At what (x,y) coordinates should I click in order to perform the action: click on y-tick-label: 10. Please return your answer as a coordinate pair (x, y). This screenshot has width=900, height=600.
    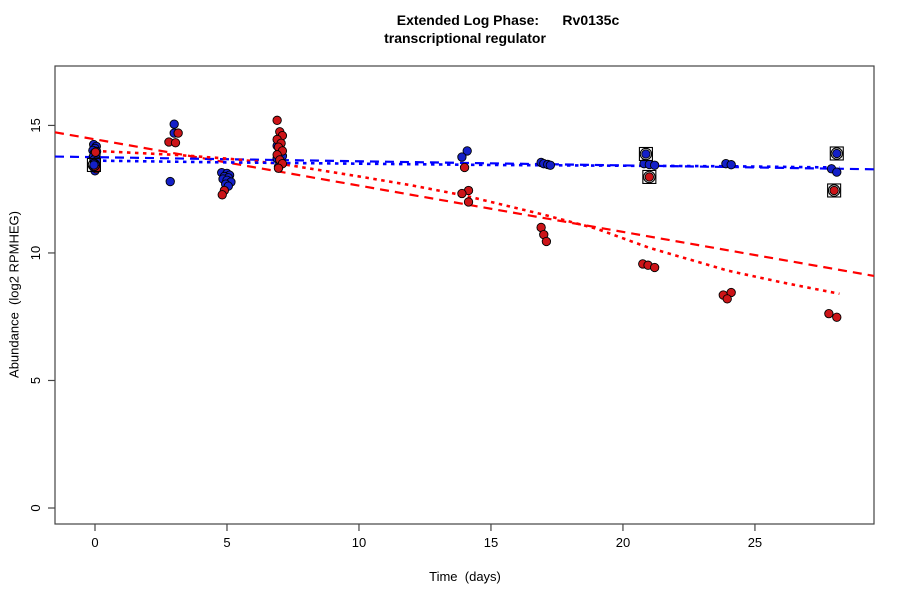
    Looking at the image, I should click on (35, 253).